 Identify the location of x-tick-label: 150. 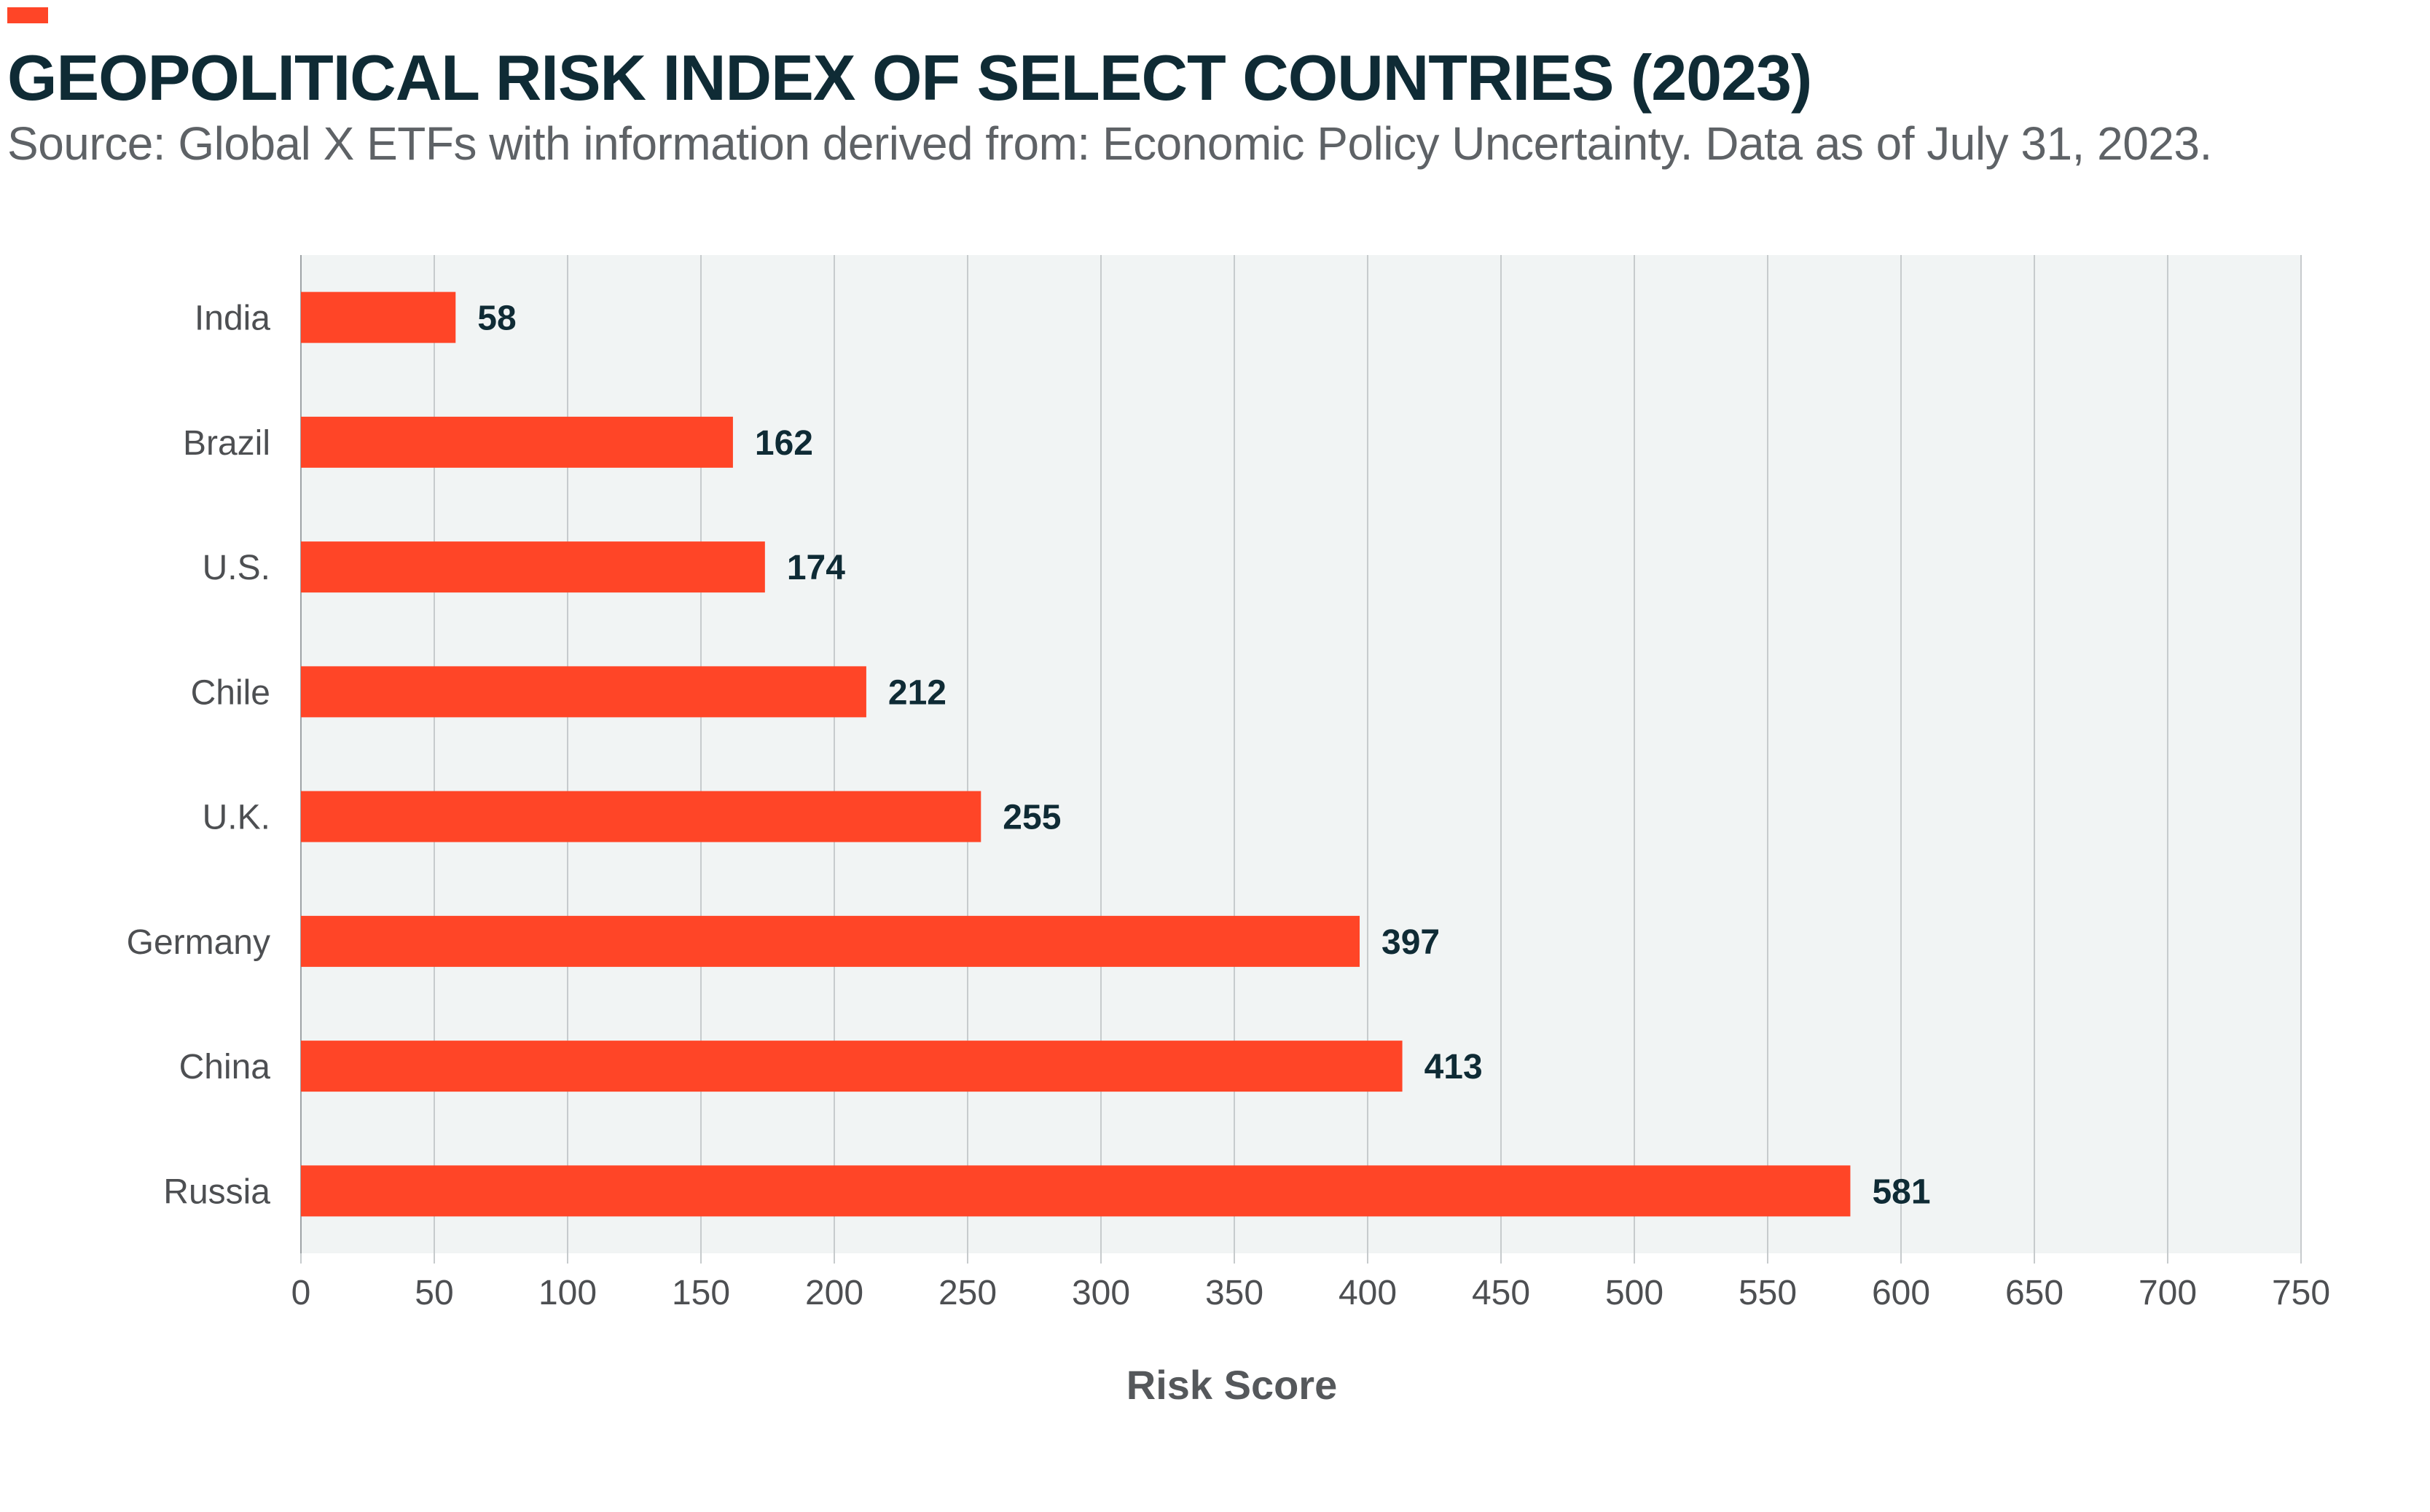
(701, 1293).